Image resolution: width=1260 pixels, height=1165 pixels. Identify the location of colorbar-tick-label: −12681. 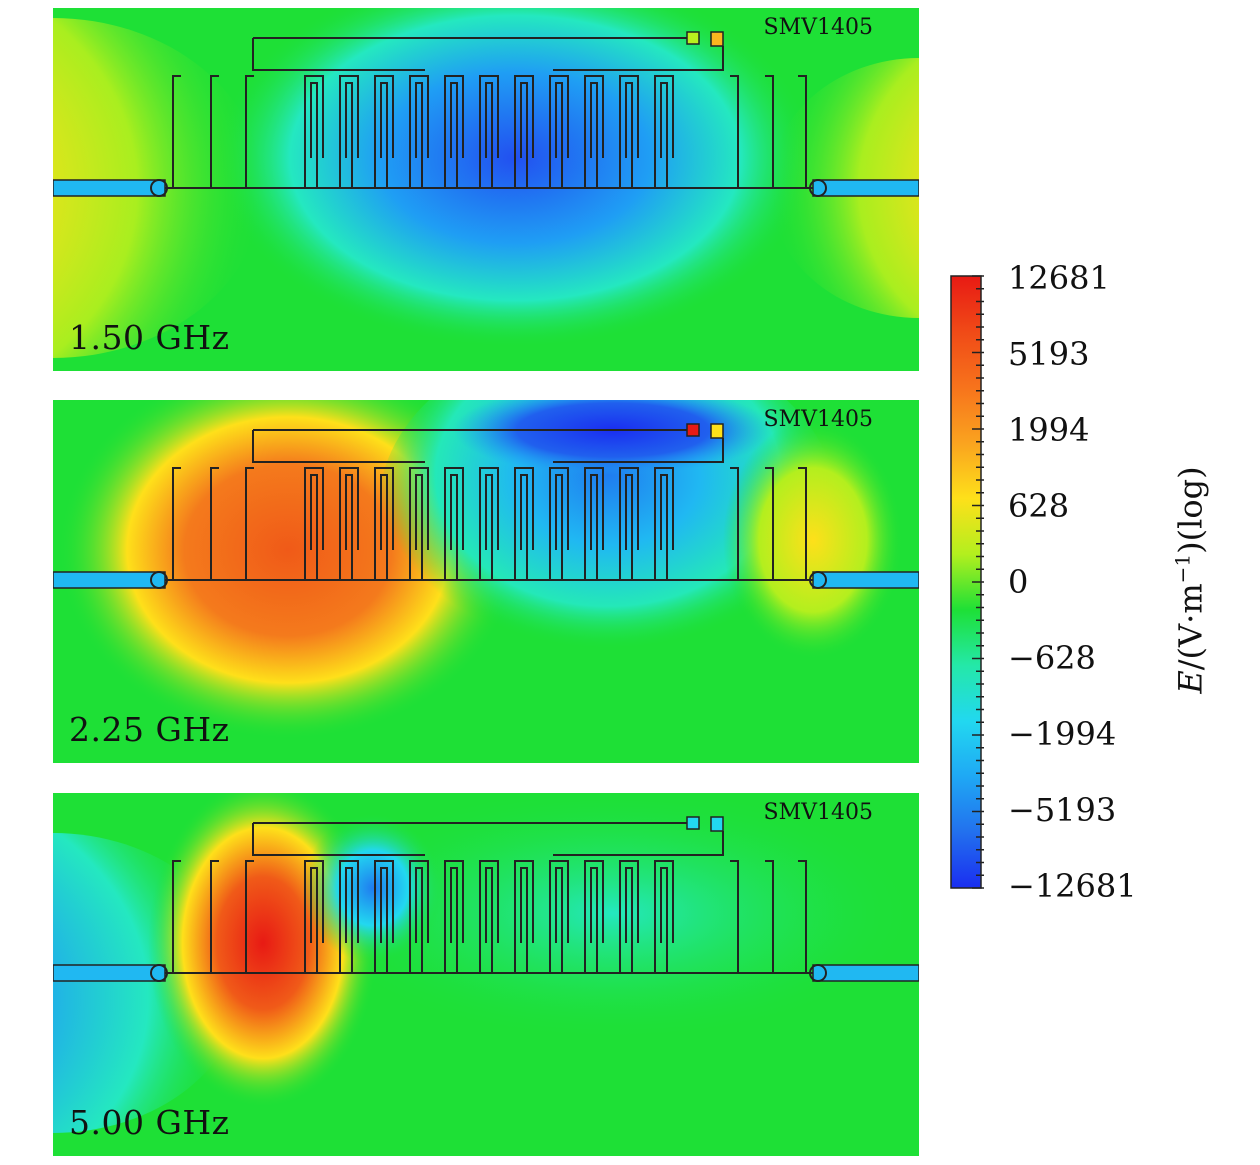
(1072, 886).